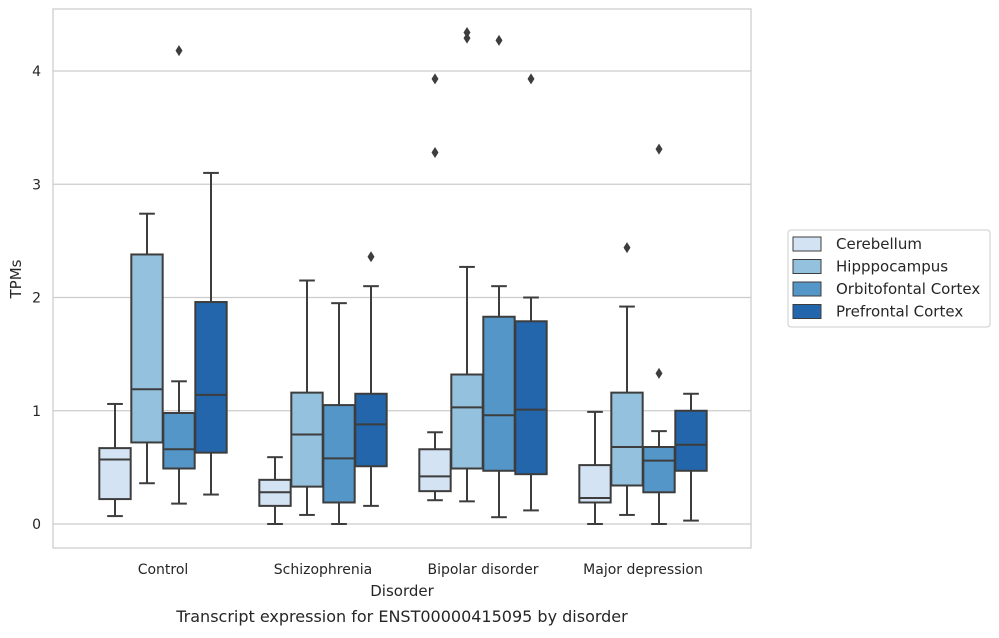 This screenshot has width=999, height=638. Describe the element at coordinates (643, 570) in the screenshot. I see `x-tick-label: Major depression` at that location.